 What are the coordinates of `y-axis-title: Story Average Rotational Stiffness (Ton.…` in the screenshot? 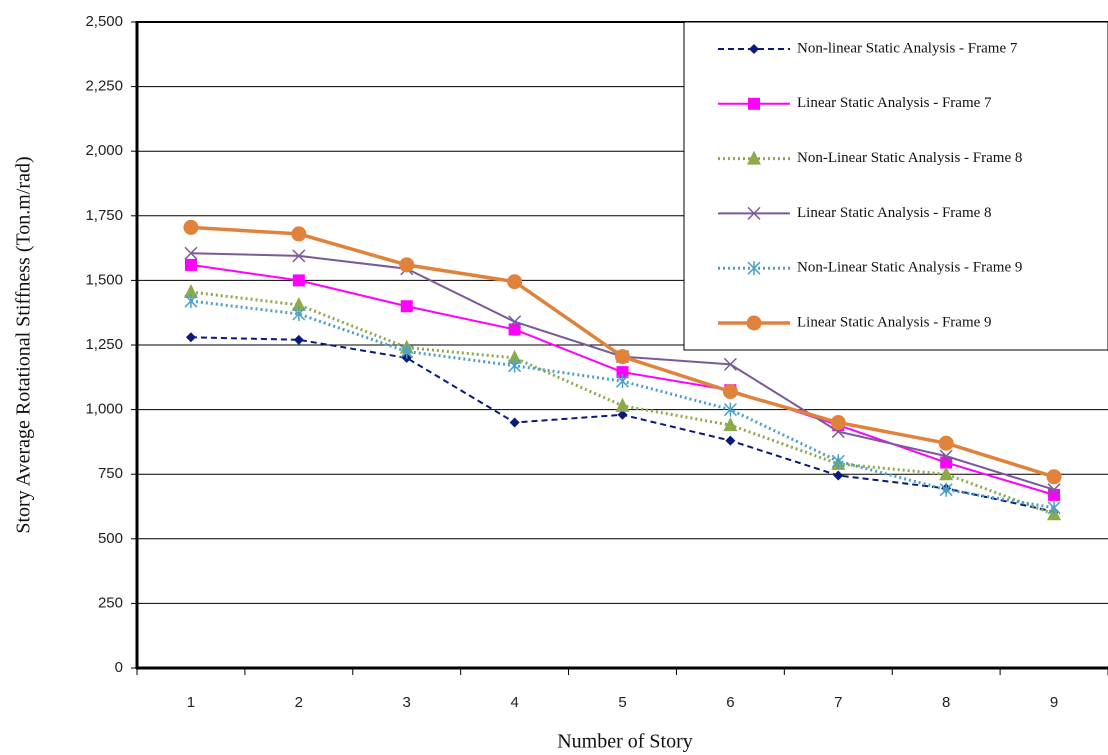 It's located at (24, 344).